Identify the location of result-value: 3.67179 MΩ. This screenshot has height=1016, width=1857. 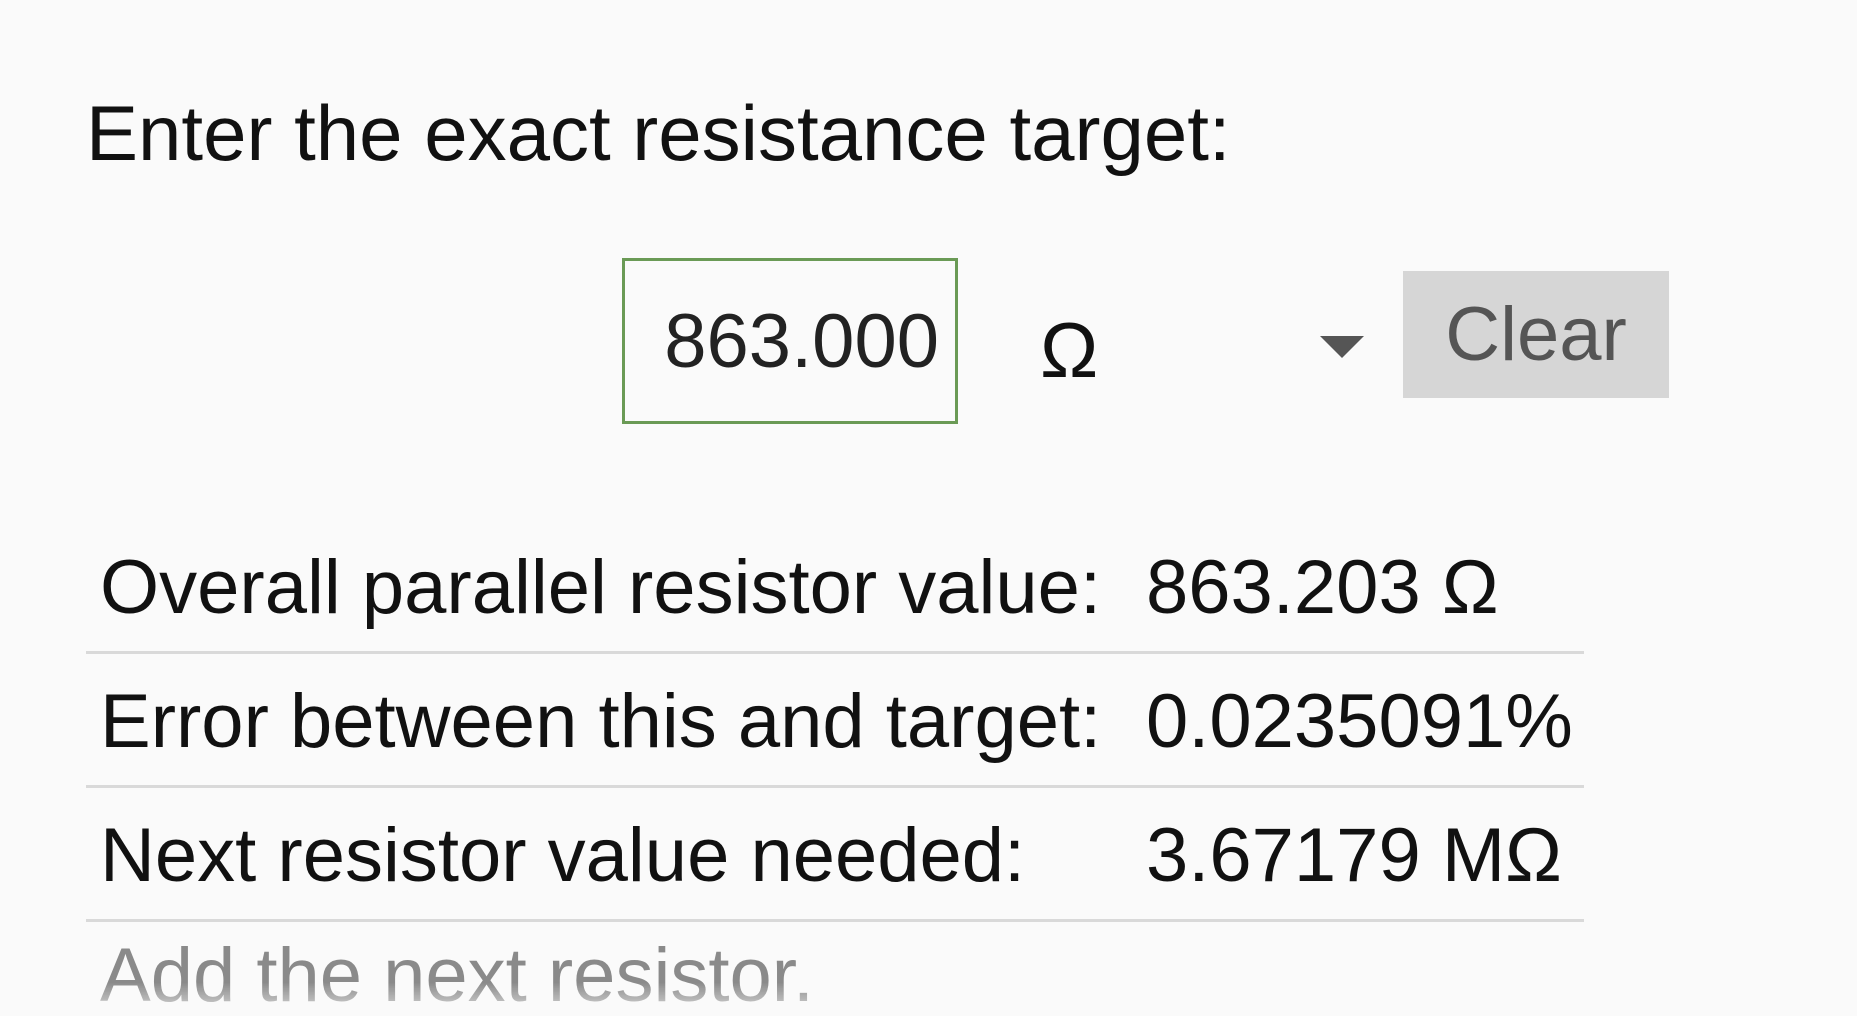
(1354, 855).